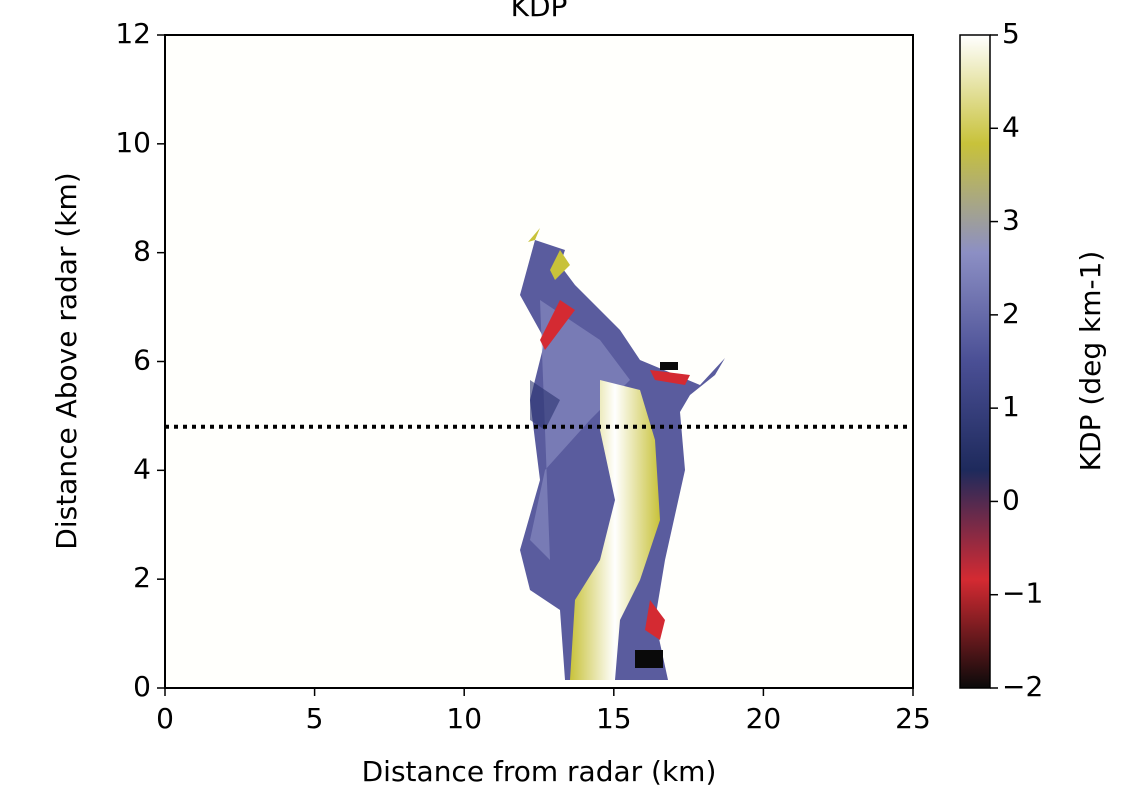  I want to click on y-tick-label: 6, so click(142, 360).